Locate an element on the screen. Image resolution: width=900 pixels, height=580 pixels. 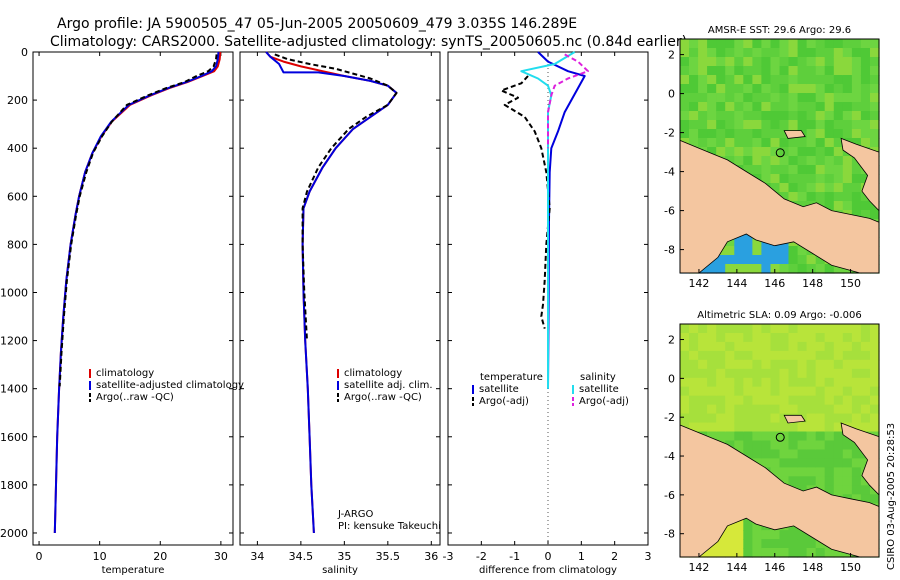
note-pi: PI: kensuke Takeuchi is located at coordinates (389, 526).